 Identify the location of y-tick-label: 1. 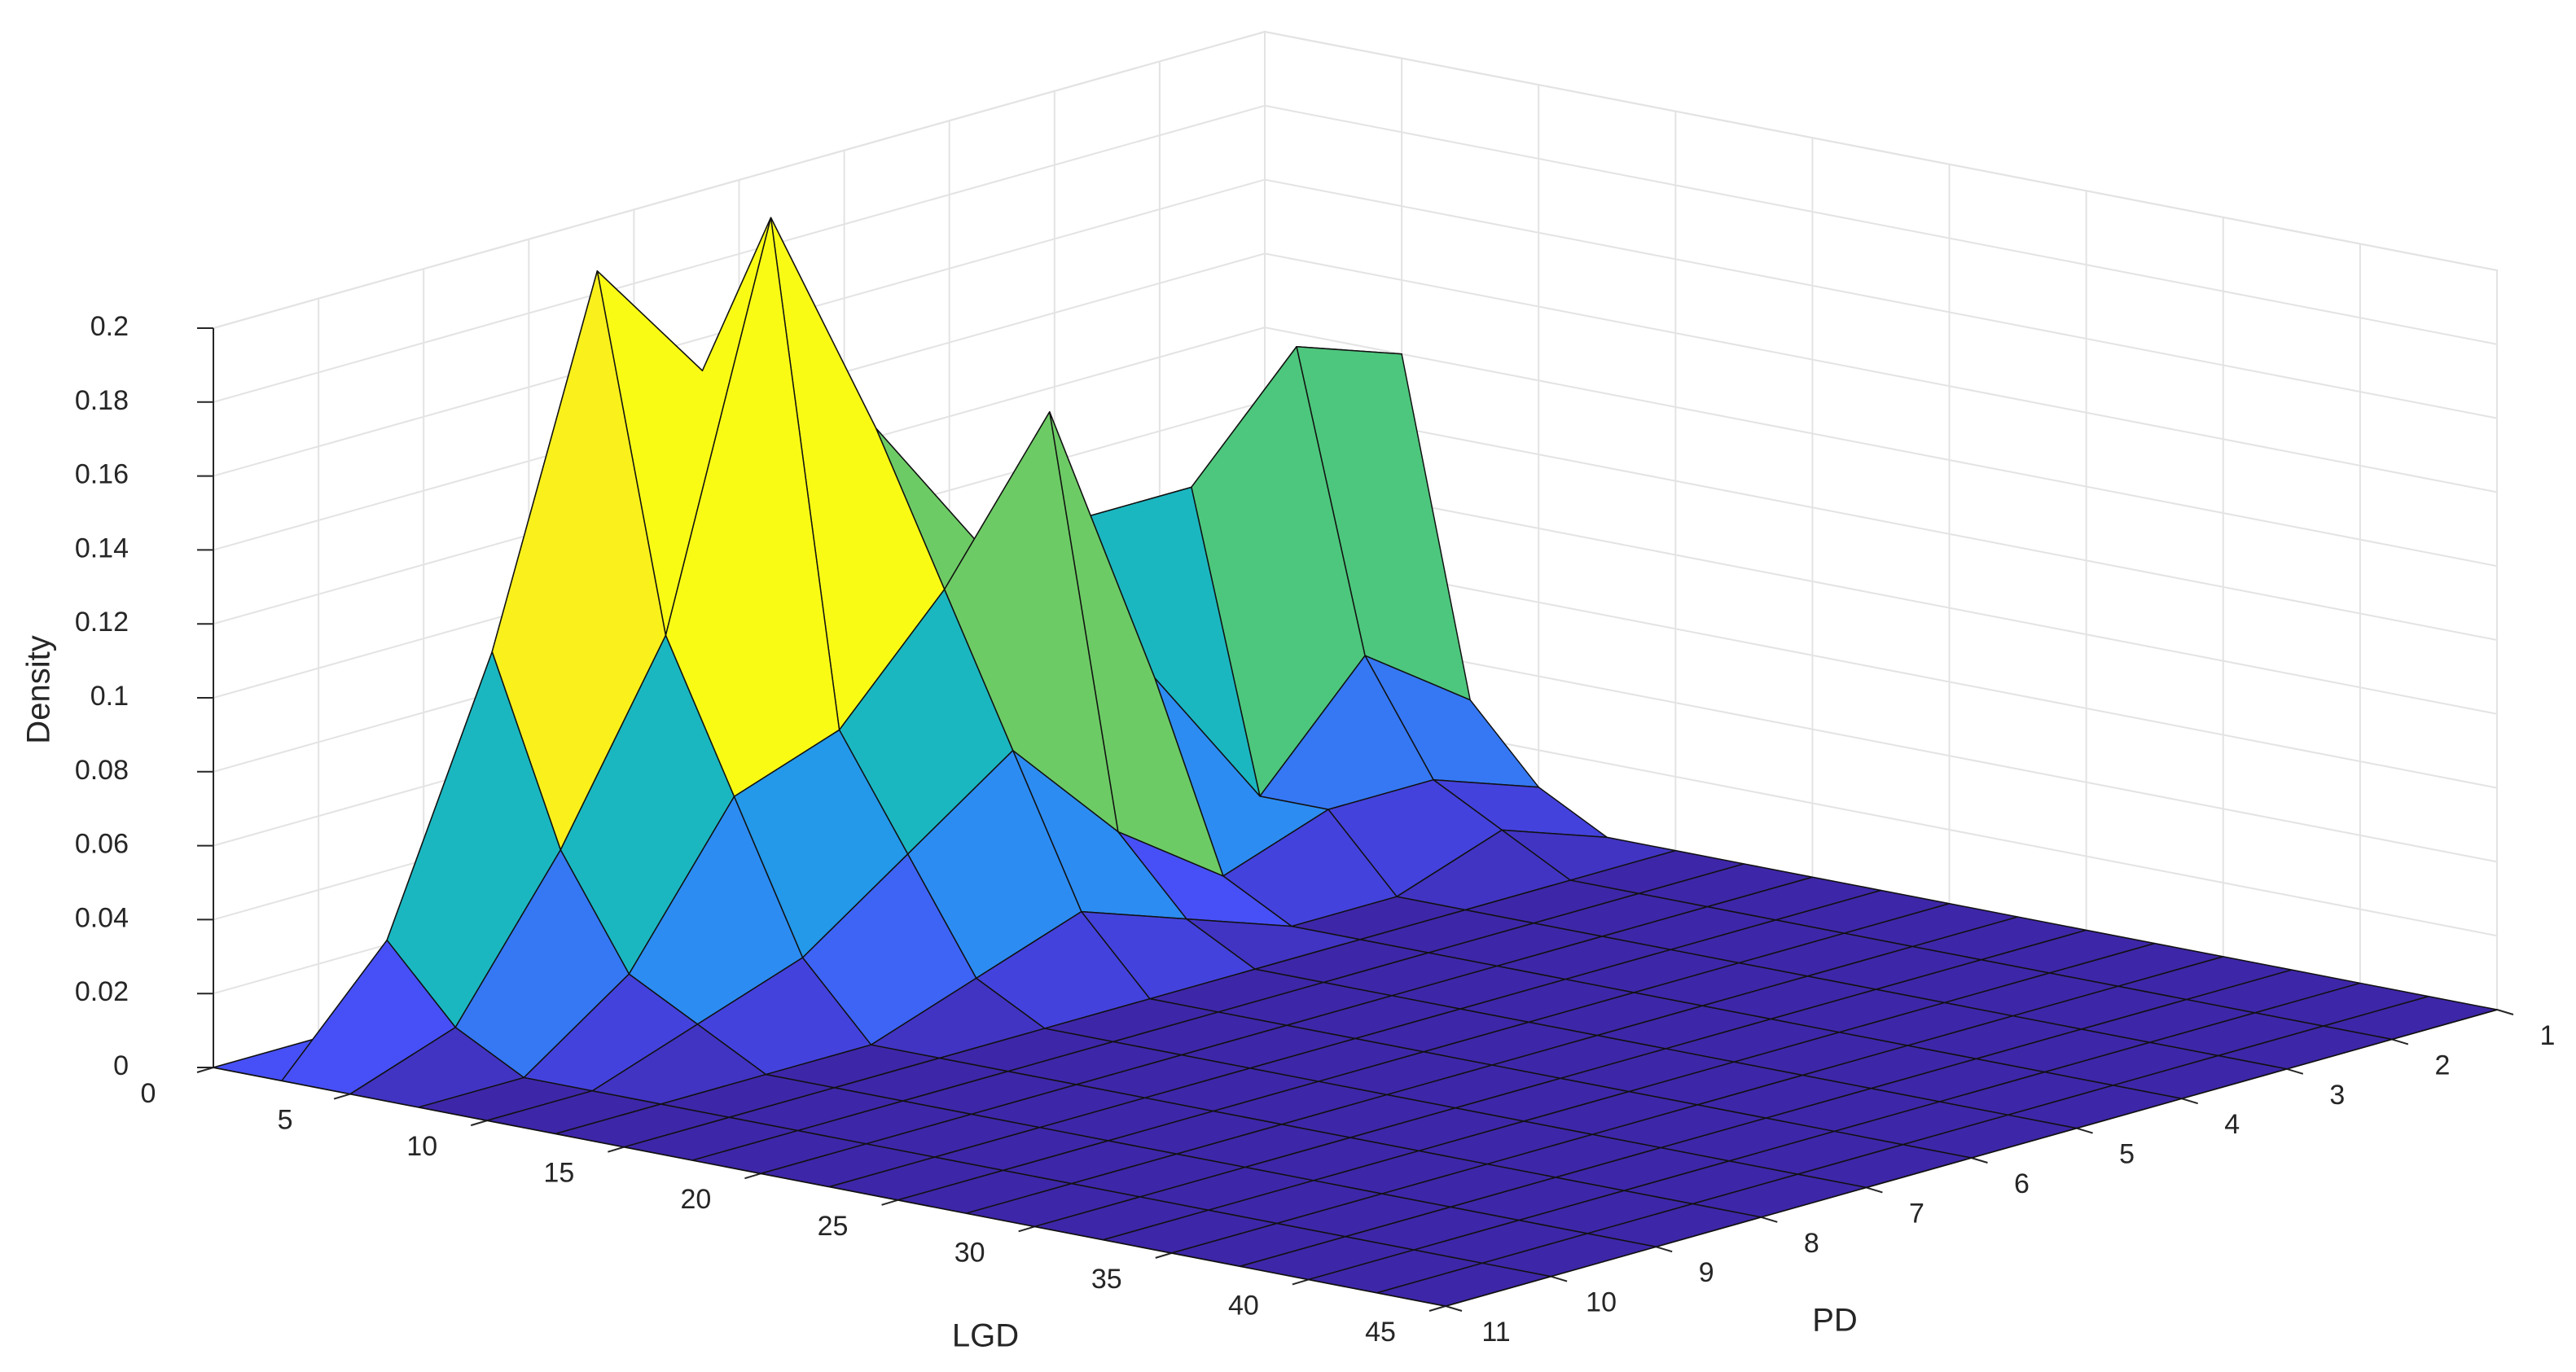
(2548, 1035).